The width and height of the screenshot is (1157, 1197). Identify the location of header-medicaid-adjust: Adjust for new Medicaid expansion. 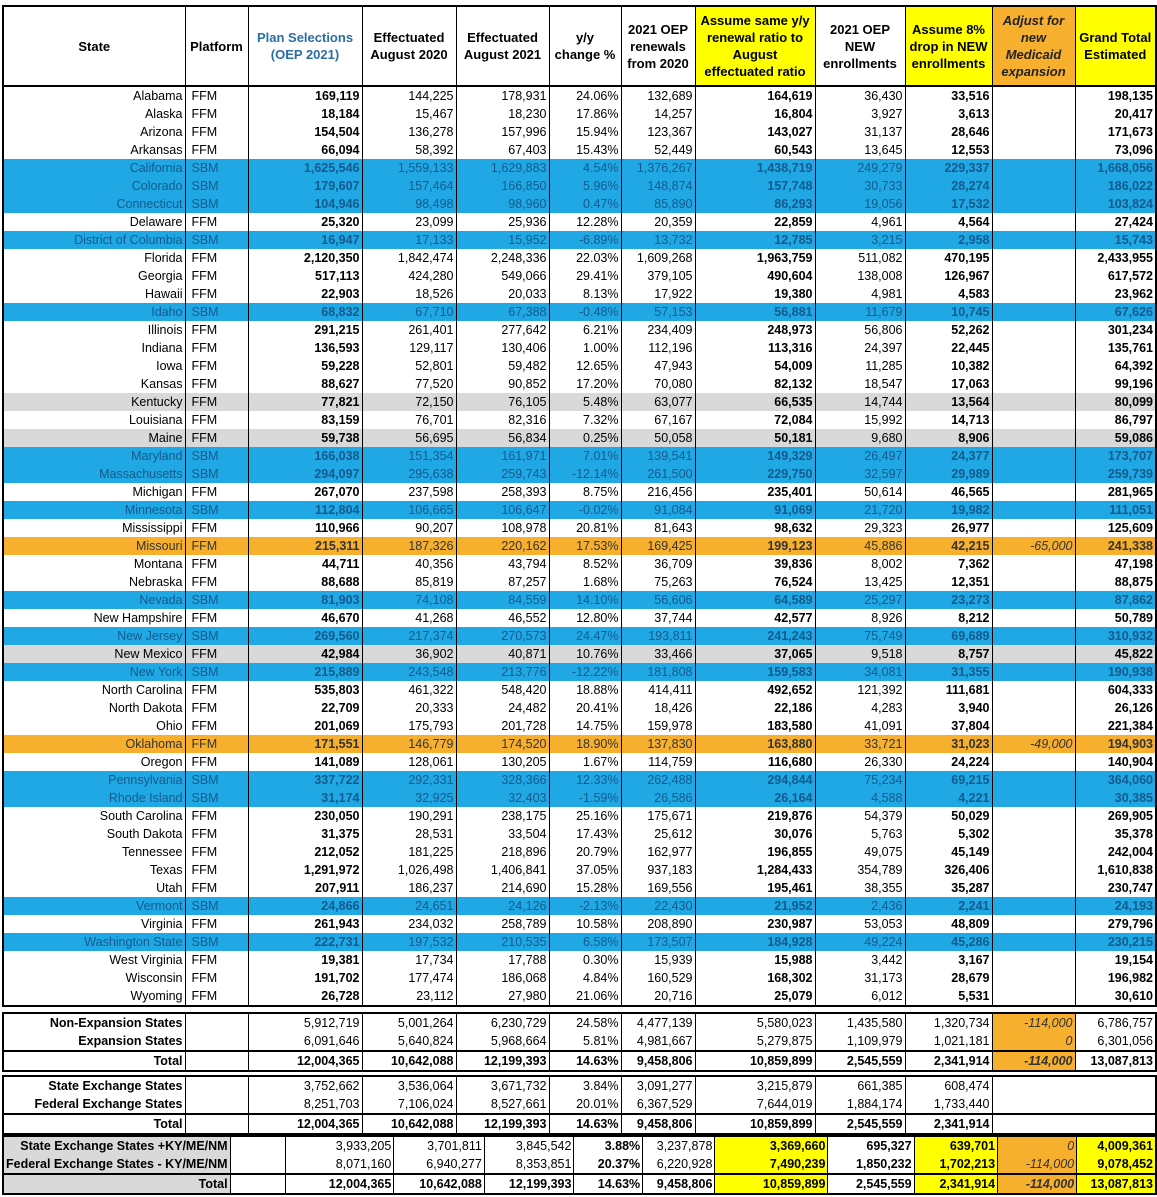
(1033, 46).